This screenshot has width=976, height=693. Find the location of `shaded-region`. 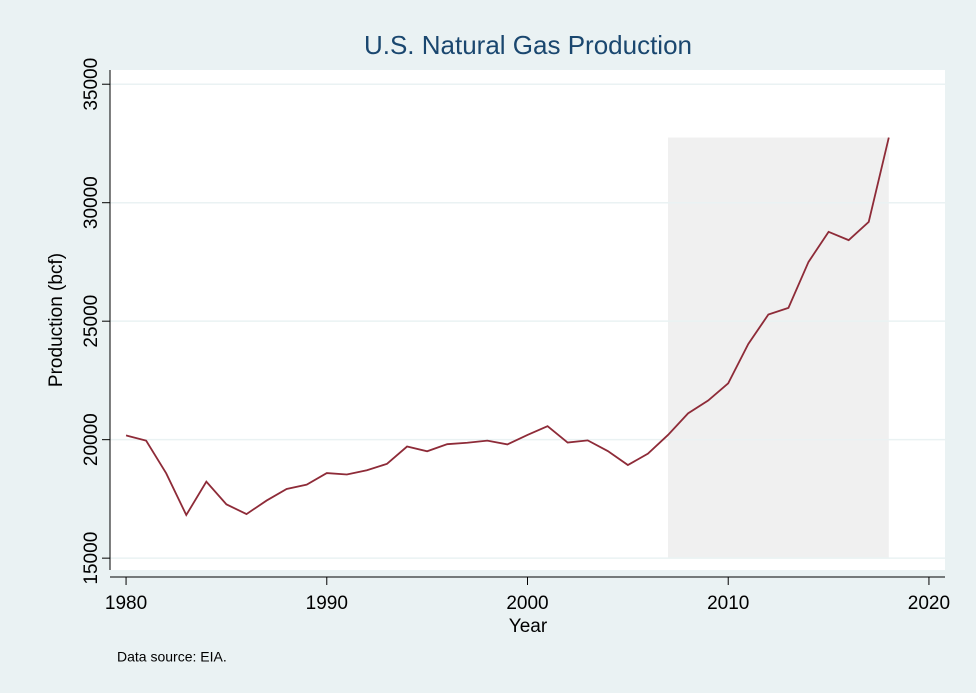

shaded-region is located at coordinates (778, 348).